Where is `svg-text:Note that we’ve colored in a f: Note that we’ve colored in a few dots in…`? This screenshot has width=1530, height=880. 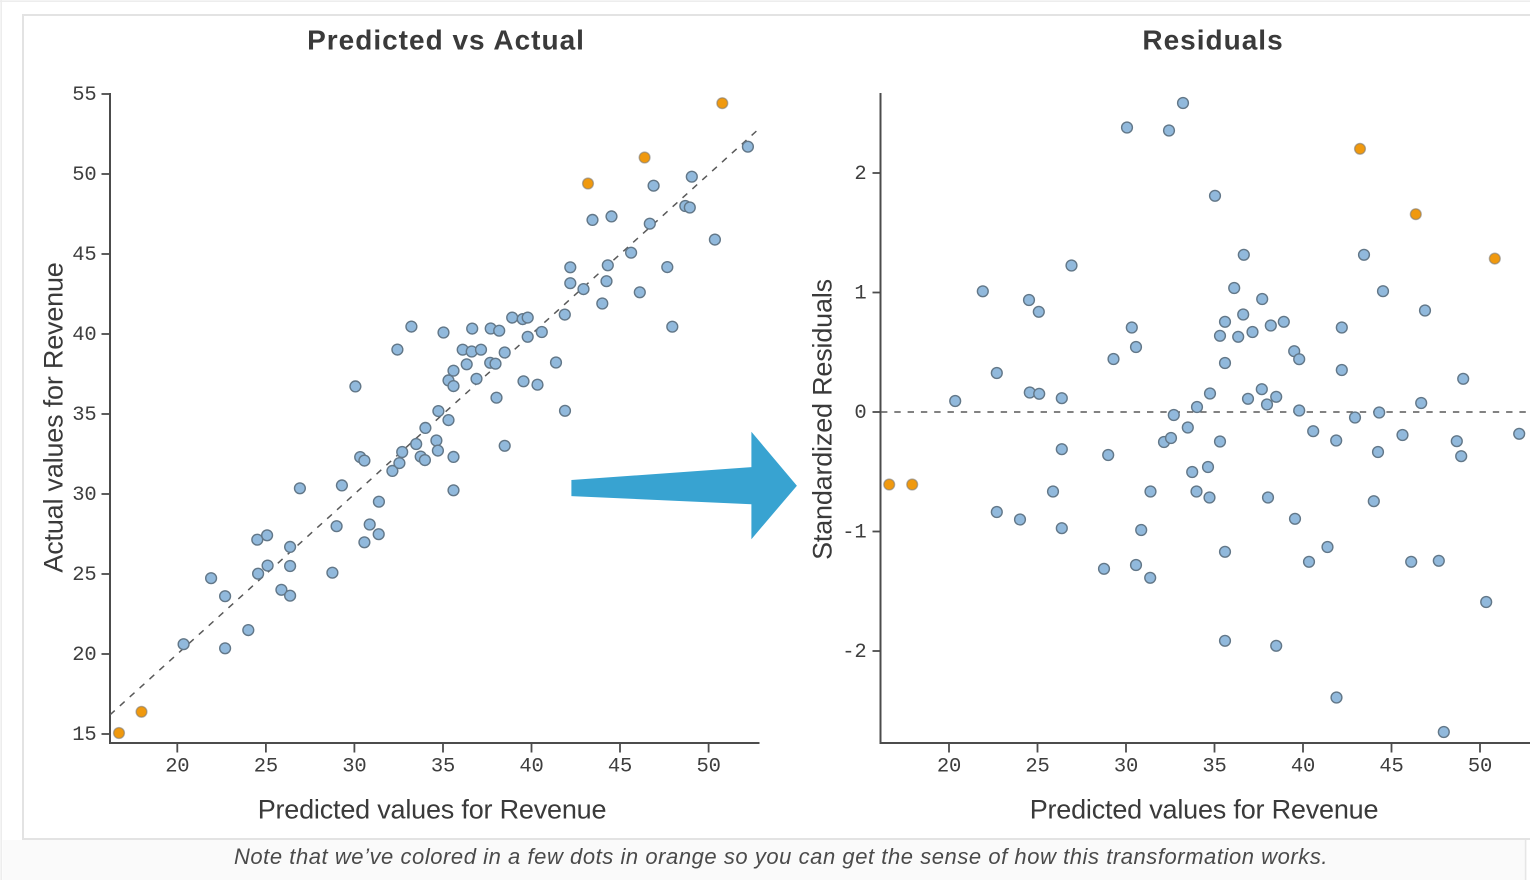 svg-text:Note that we’ve colored in a f: Note that we’ve colored in a few dots in… is located at coordinates (781, 856).